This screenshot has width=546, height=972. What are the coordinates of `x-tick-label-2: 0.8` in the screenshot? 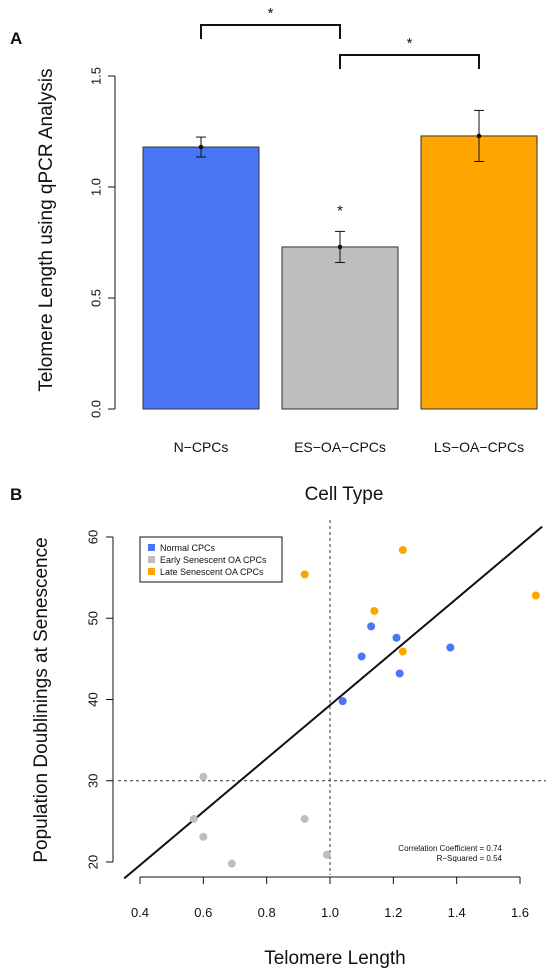 It's located at (267, 912).